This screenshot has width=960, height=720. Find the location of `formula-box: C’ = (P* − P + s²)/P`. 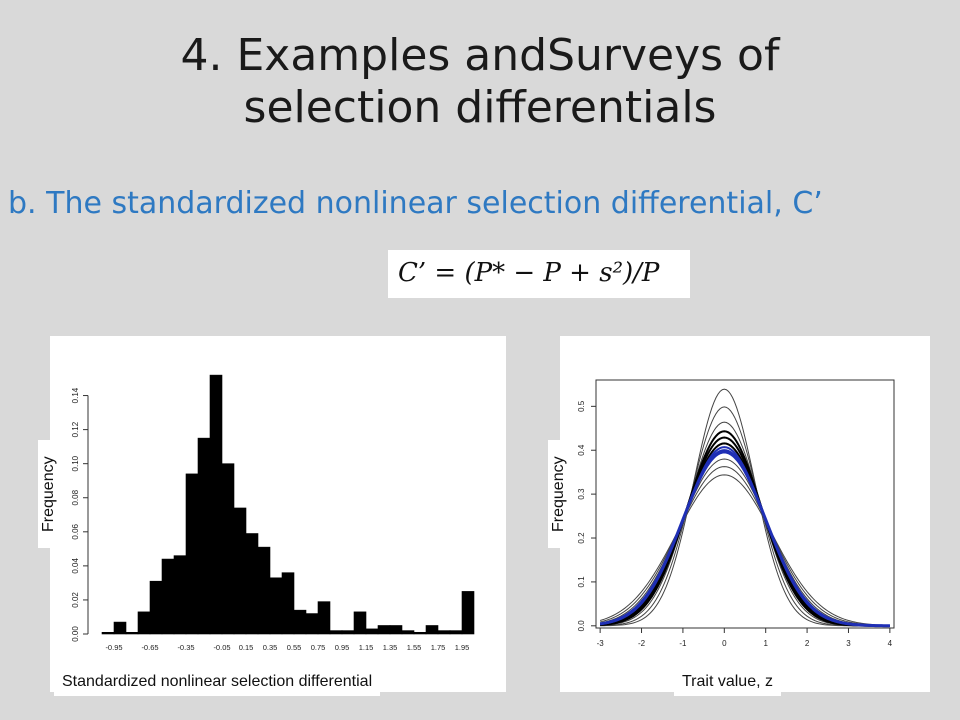

formula-box: C’ = (P* − P + s²)/P is located at coordinates (539, 274).